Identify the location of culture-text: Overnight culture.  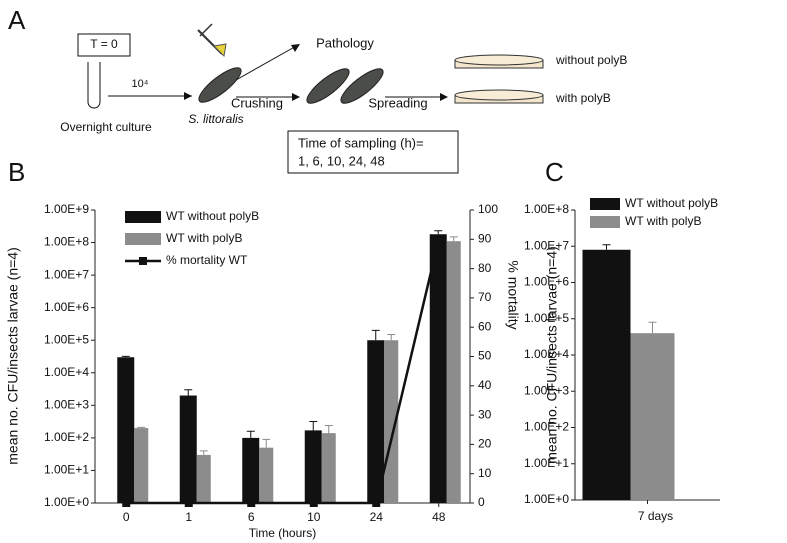
(106, 127).